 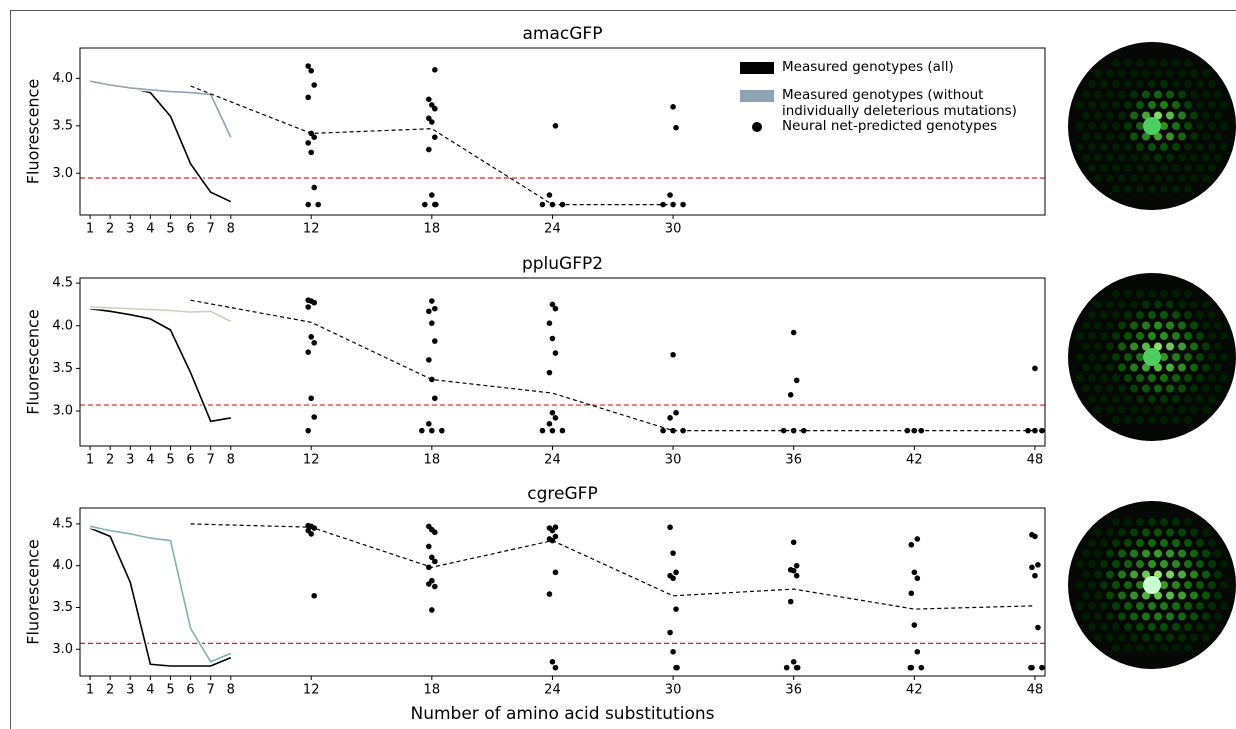 What do you see at coordinates (757, 96) in the screenshot?
I see `legend-swatch` at bounding box center [757, 96].